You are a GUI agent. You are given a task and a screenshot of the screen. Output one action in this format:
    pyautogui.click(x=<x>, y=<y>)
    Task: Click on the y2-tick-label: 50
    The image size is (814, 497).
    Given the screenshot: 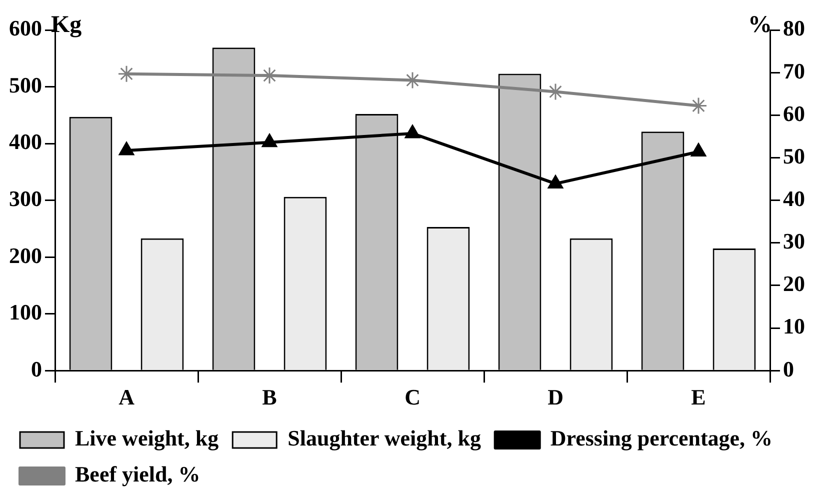 What is the action you would take?
    pyautogui.click(x=794, y=155)
    